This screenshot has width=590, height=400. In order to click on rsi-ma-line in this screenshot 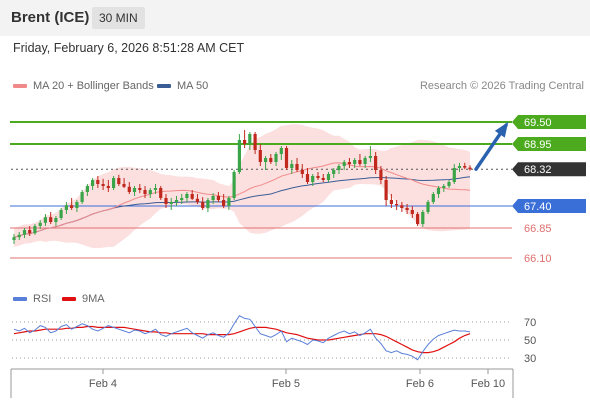, I will do `click(242, 339)`.